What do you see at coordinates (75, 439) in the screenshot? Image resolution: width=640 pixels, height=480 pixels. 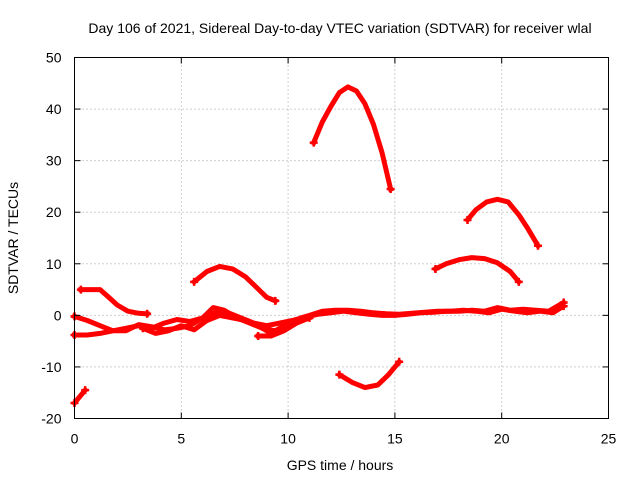 I see `x-tick-label: 0` at bounding box center [75, 439].